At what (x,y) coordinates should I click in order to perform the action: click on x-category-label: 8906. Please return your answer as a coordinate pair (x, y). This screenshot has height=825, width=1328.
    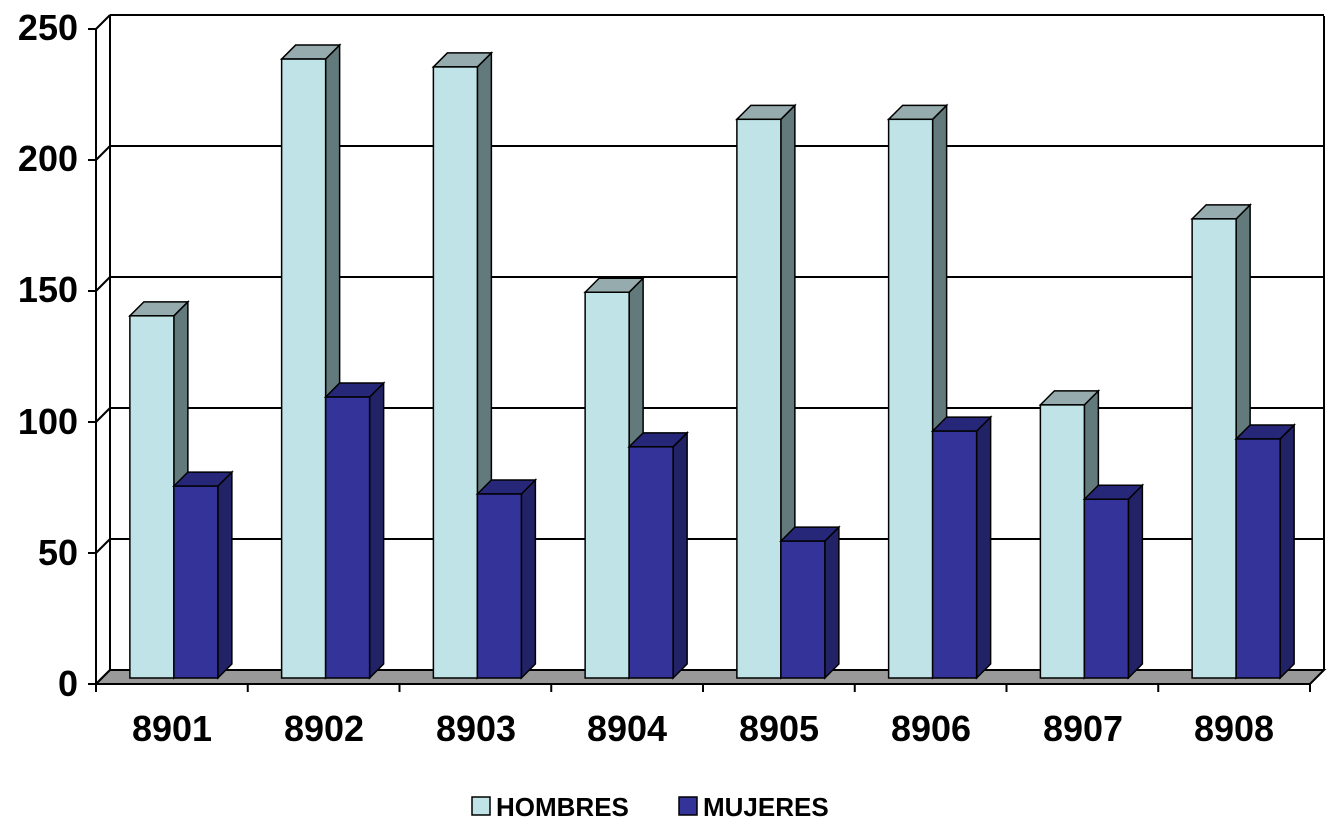
    Looking at the image, I should click on (931, 728).